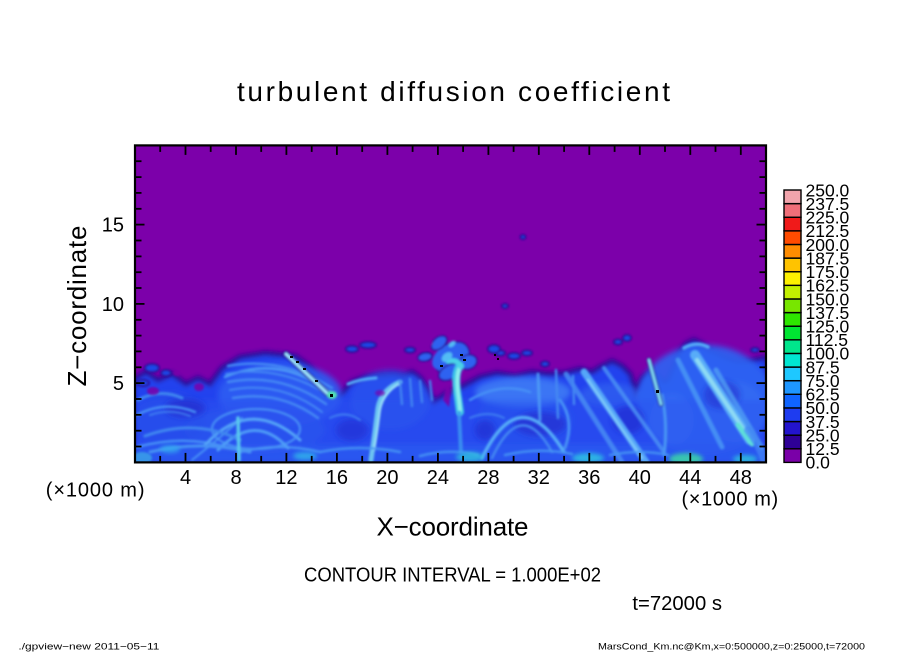  What do you see at coordinates (828, 204) in the screenshot?
I see `svg-text: 237.5` at bounding box center [828, 204].